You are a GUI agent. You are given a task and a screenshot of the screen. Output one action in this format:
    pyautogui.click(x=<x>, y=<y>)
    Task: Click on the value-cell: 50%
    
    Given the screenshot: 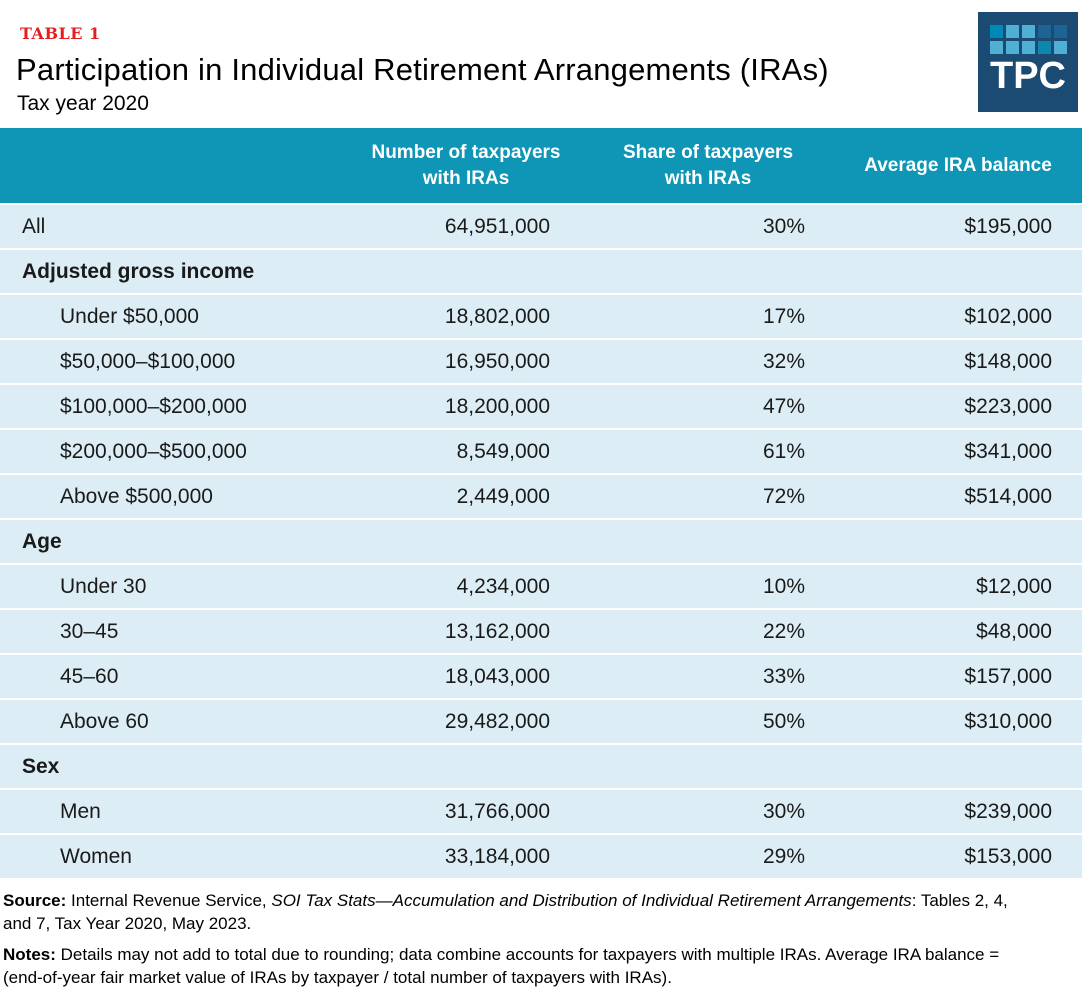 What is the action you would take?
    pyautogui.click(x=783, y=721)
    